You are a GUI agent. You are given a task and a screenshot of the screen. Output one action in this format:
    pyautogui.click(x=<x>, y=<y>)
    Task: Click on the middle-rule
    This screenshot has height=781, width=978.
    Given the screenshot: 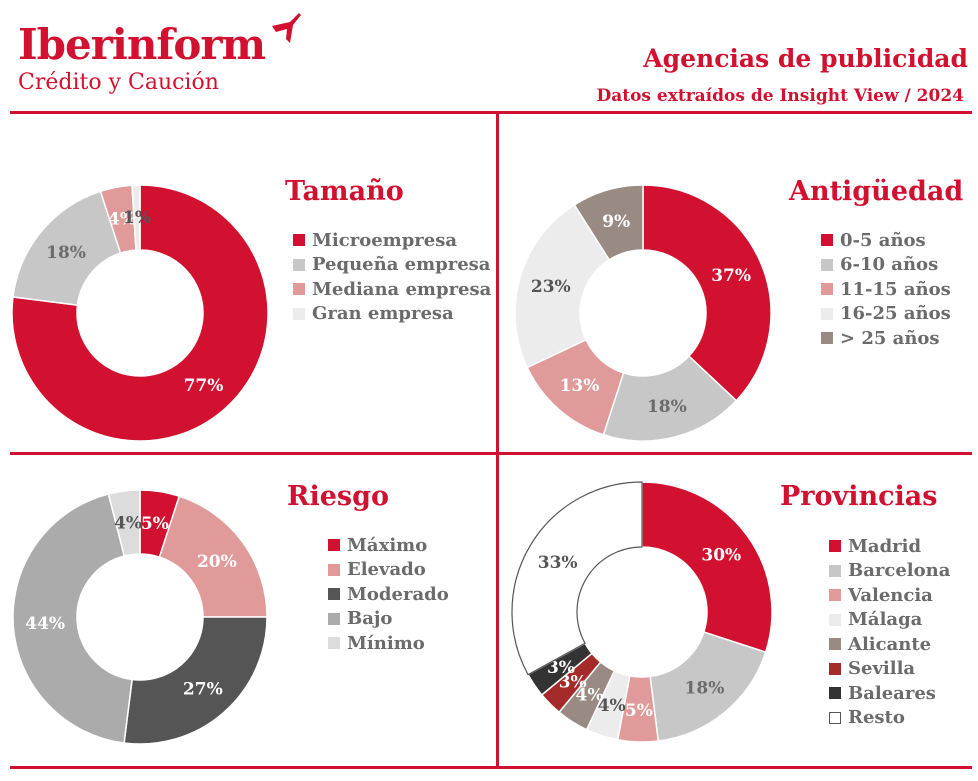 What is the action you would take?
    pyautogui.click(x=491, y=453)
    